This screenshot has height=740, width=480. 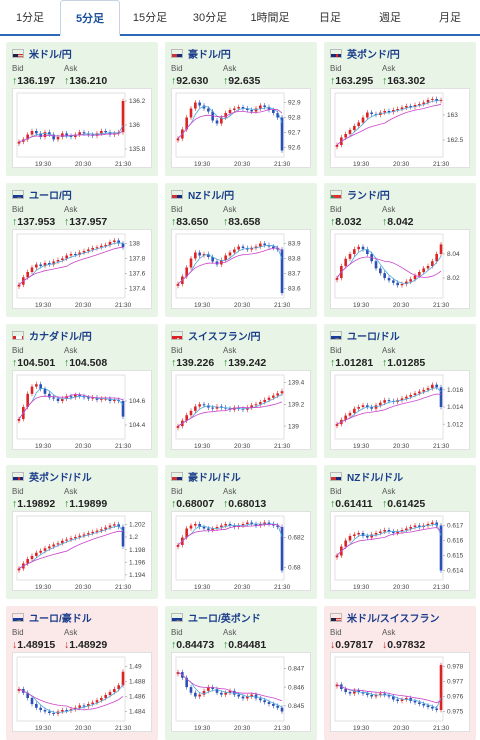 What do you see at coordinates (368, 194) in the screenshot?
I see `pair-name: ランド/円` at bounding box center [368, 194].